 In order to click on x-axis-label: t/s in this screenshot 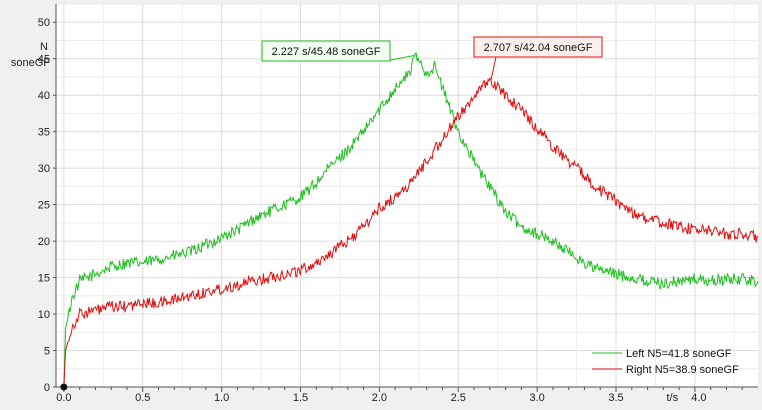, I will do `click(673, 398)`.